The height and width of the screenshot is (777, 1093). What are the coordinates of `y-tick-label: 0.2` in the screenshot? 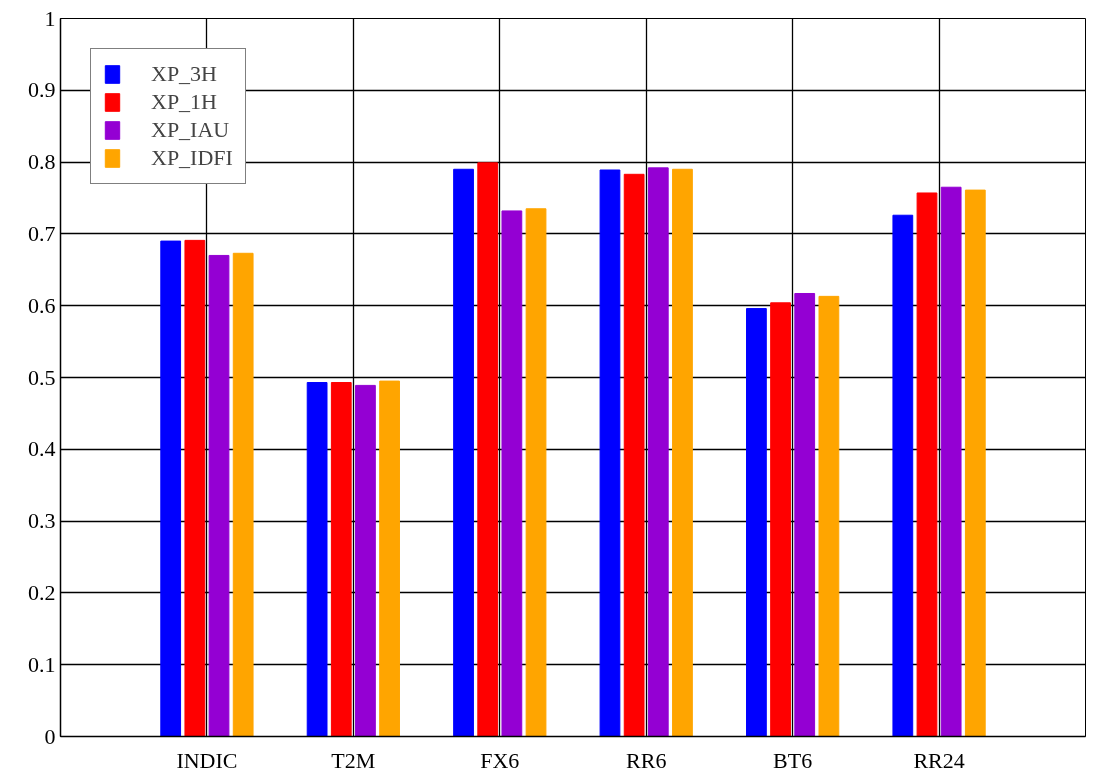 It's located at (42, 592).